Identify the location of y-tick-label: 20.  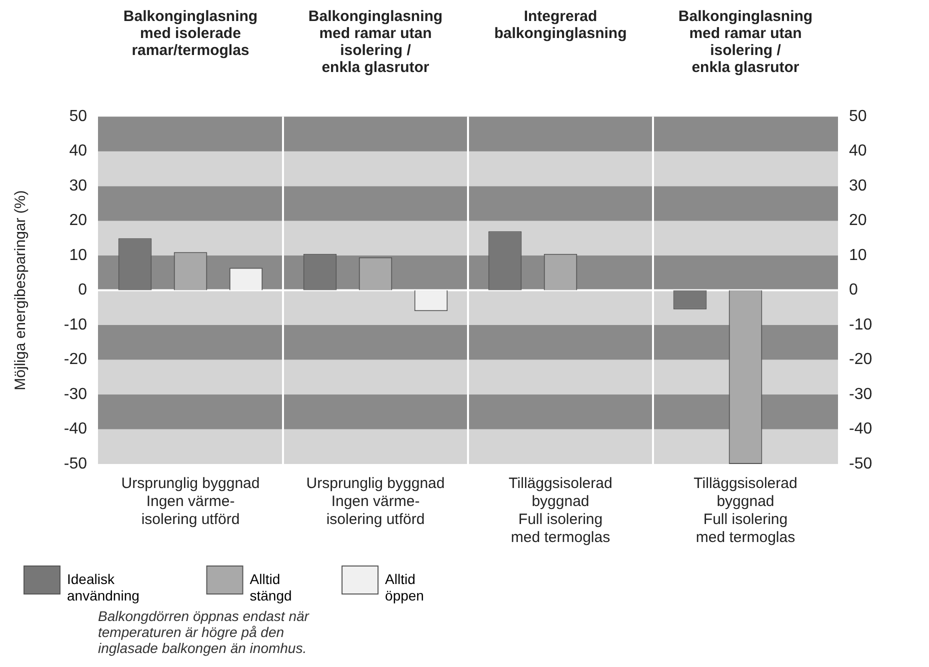
(78, 221).